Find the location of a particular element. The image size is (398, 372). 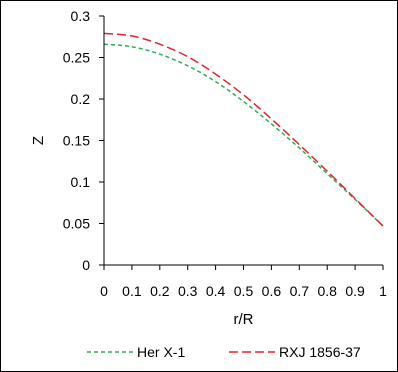

x-axis-label: r/R is located at coordinates (244, 319).